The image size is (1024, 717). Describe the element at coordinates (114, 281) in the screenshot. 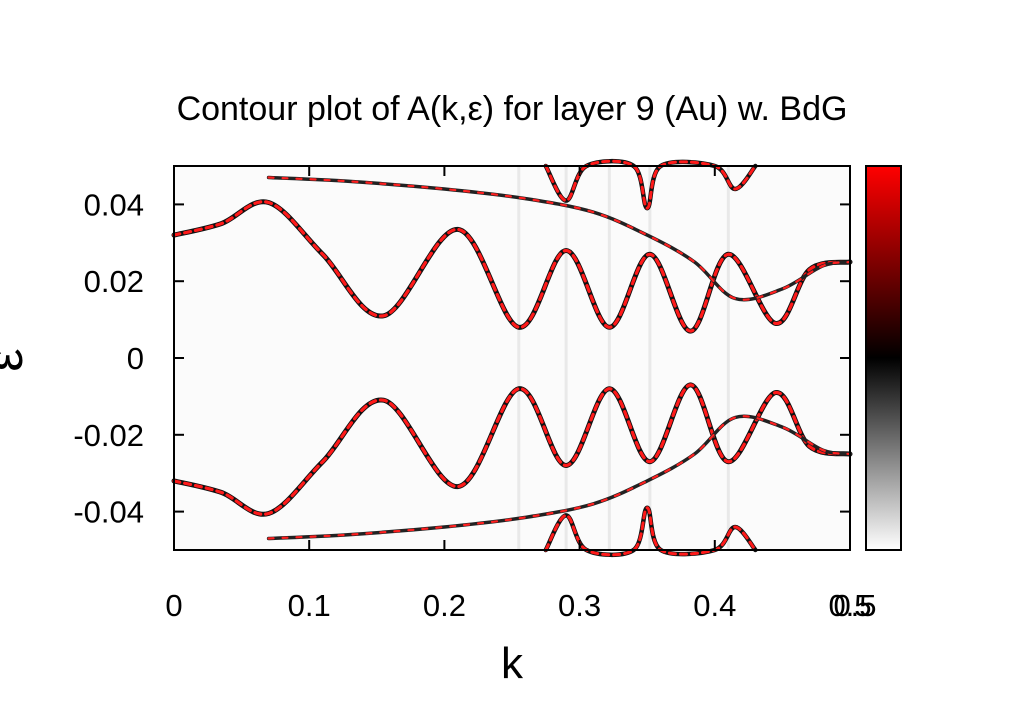

I see `y-tick-label: 0.02` at that location.